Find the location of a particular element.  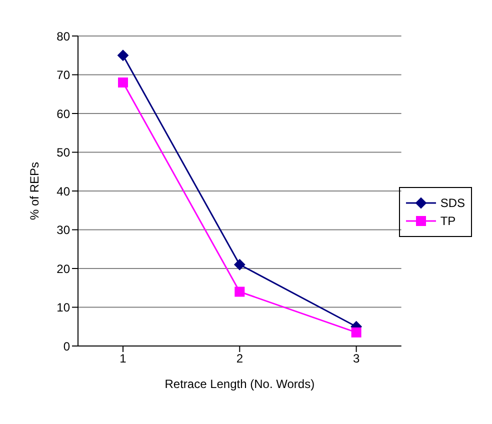

x-tick-label: 3 is located at coordinates (356, 359).